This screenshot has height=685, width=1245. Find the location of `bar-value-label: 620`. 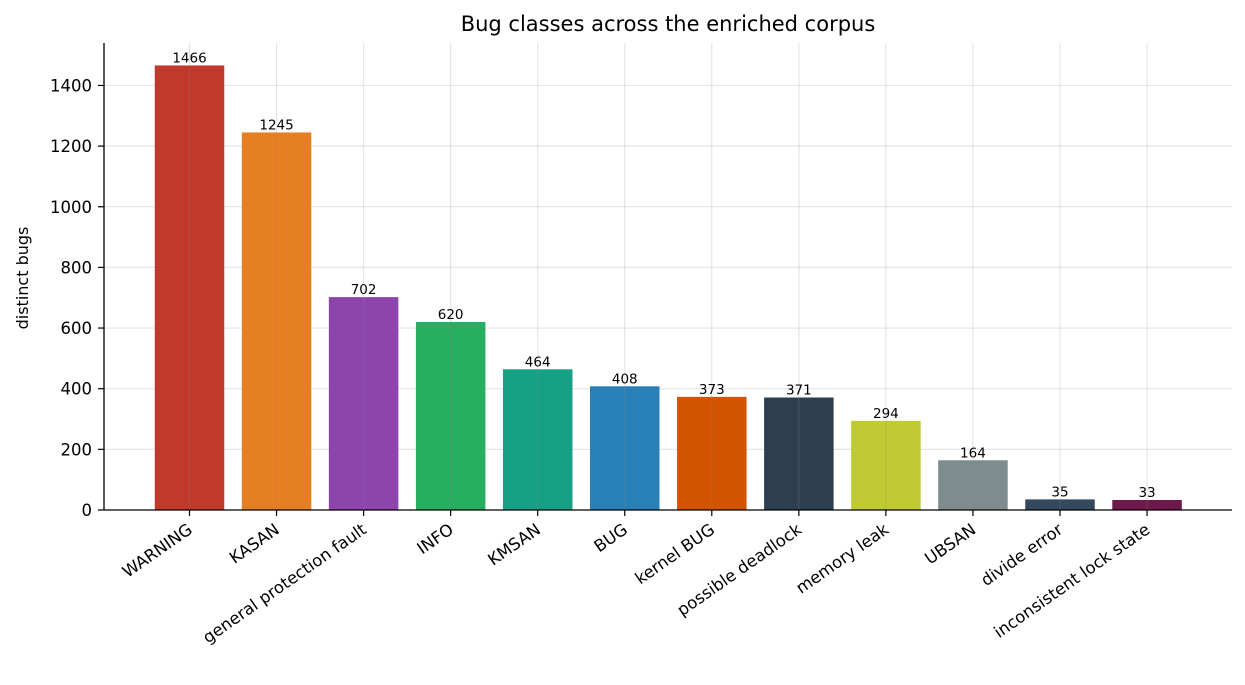

bar-value-label: 620 is located at coordinates (451, 315).